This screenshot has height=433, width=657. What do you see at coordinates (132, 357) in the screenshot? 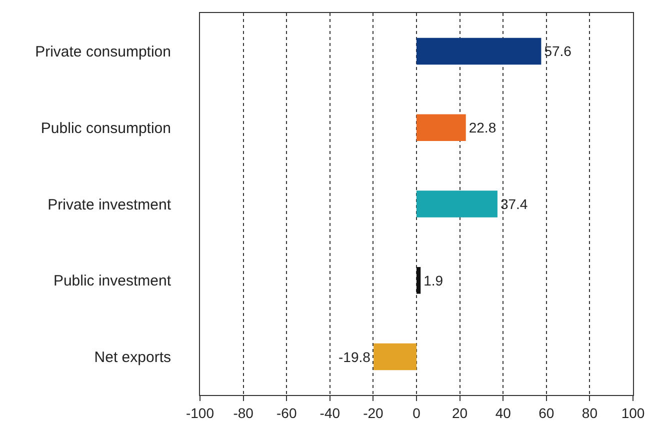
I see `y-tick-label: Net exports` at bounding box center [132, 357].